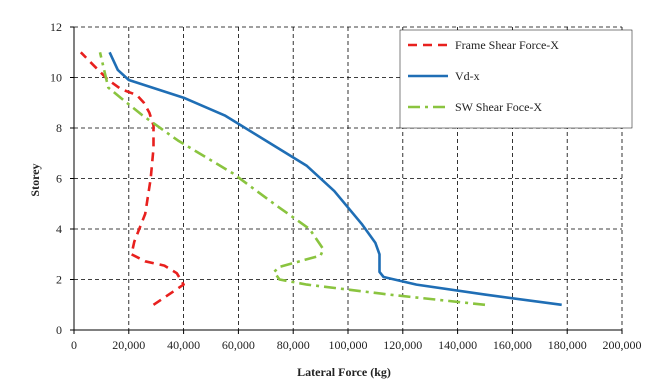 The height and width of the screenshot is (389, 651). What do you see at coordinates (344, 372) in the screenshot?
I see `x-axis-title: Lateral Force (kg)` at bounding box center [344, 372].